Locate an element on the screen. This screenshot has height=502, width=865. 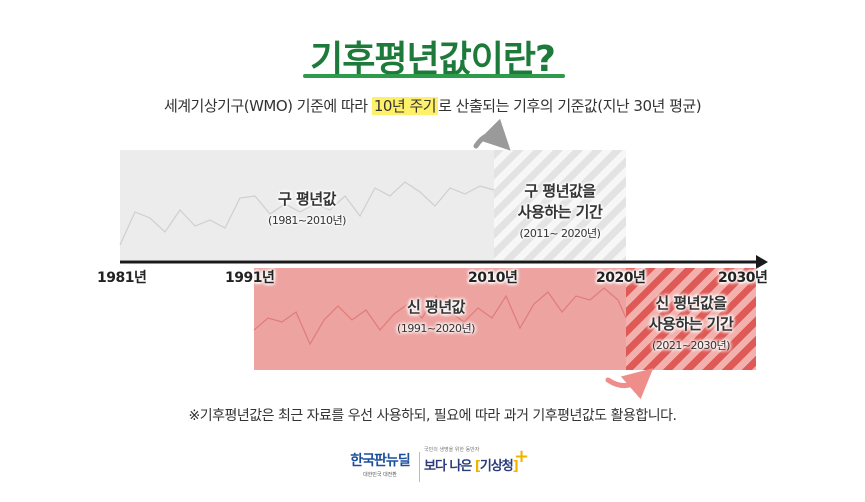
kma-wordmark: 보다 나은 [기상청] is located at coordinates (474, 464).